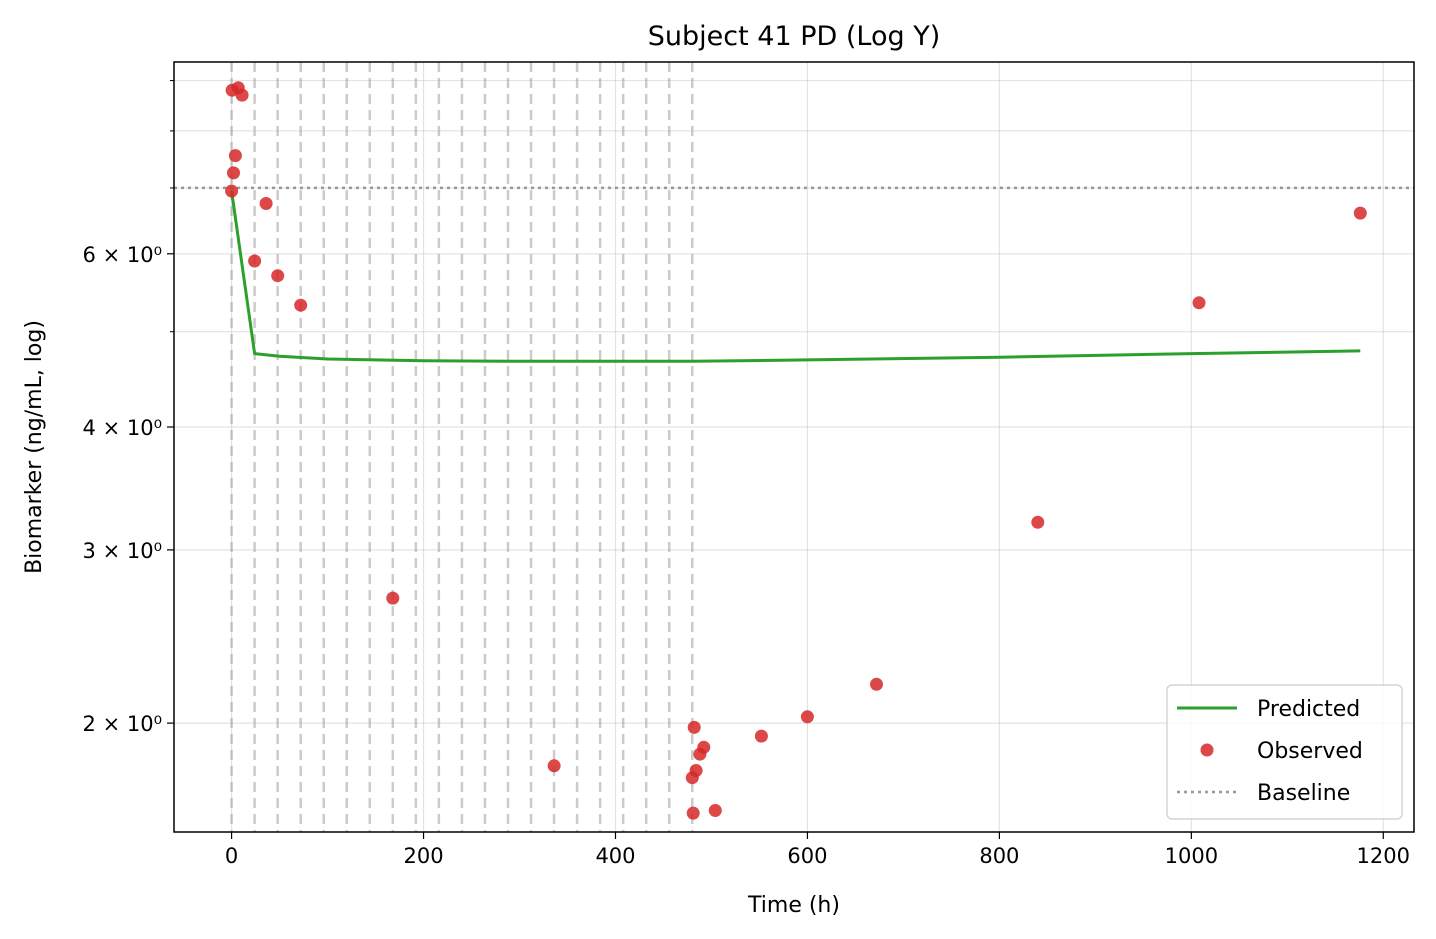  What do you see at coordinates (1207, 750) in the screenshot?
I see `legend-observed-swatch` at bounding box center [1207, 750].